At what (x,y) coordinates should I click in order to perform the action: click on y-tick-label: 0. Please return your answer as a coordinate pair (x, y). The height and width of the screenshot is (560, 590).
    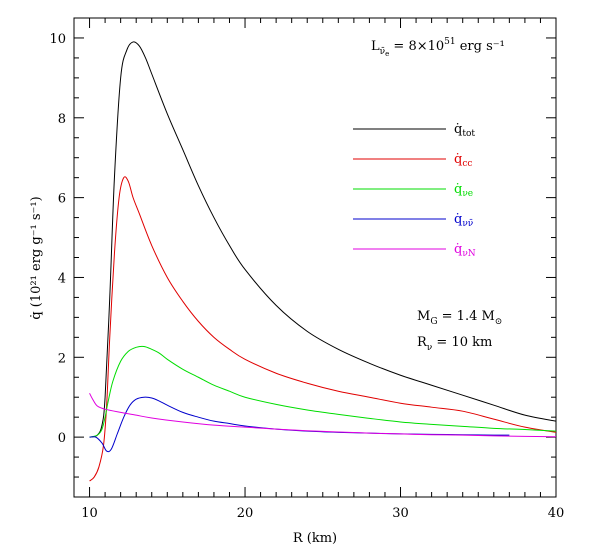
    Looking at the image, I should click on (62, 438).